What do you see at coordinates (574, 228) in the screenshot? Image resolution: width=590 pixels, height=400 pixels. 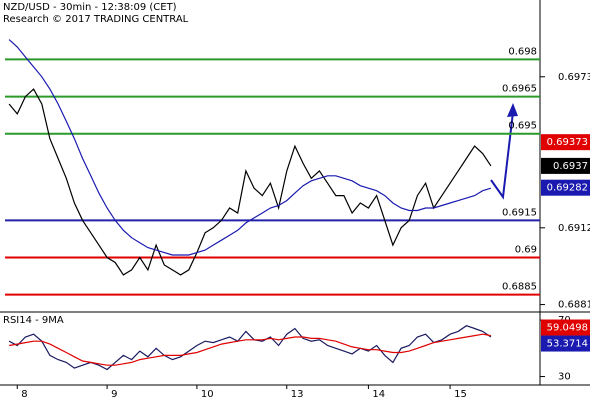 I see `y-tick-label: 0.6912` at bounding box center [574, 228].